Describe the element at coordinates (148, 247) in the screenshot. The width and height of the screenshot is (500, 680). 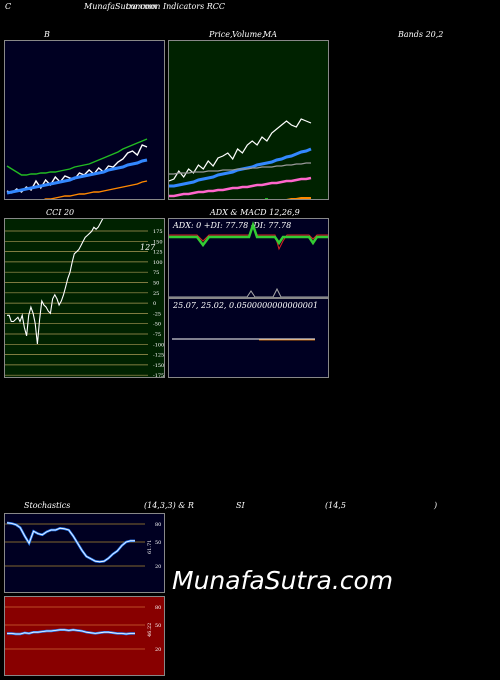
I see `cci-last-value: 127` at that location.